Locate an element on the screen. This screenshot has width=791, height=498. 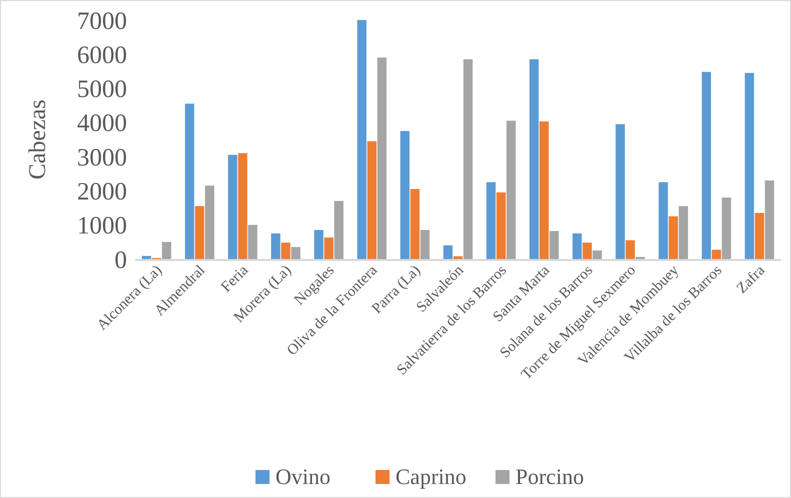
y-axis-title: Cabezas is located at coordinates (38, 140).